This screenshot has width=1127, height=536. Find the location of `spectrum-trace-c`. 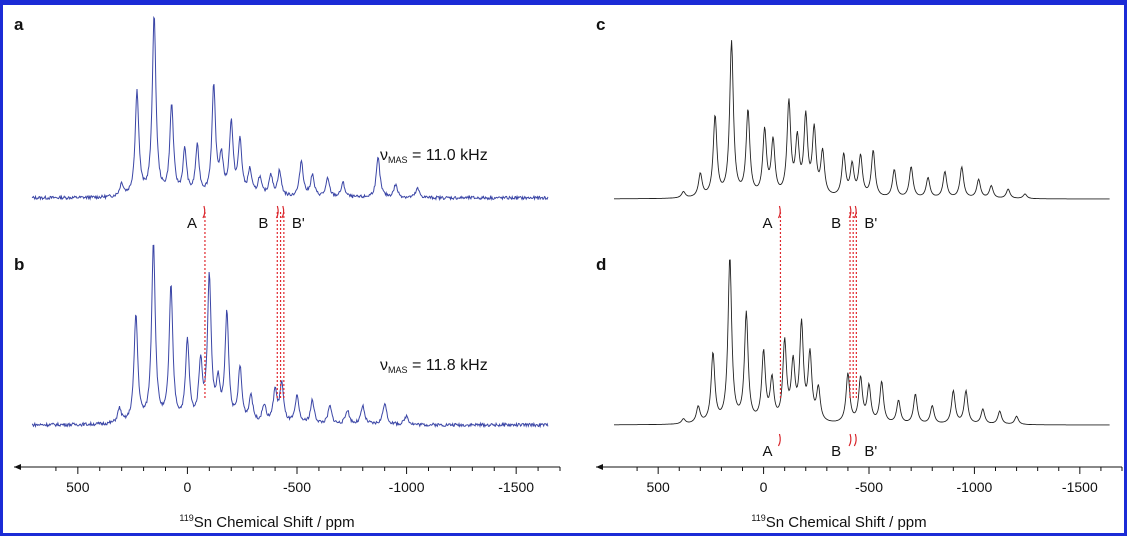

spectrum-trace-c is located at coordinates (862, 120).